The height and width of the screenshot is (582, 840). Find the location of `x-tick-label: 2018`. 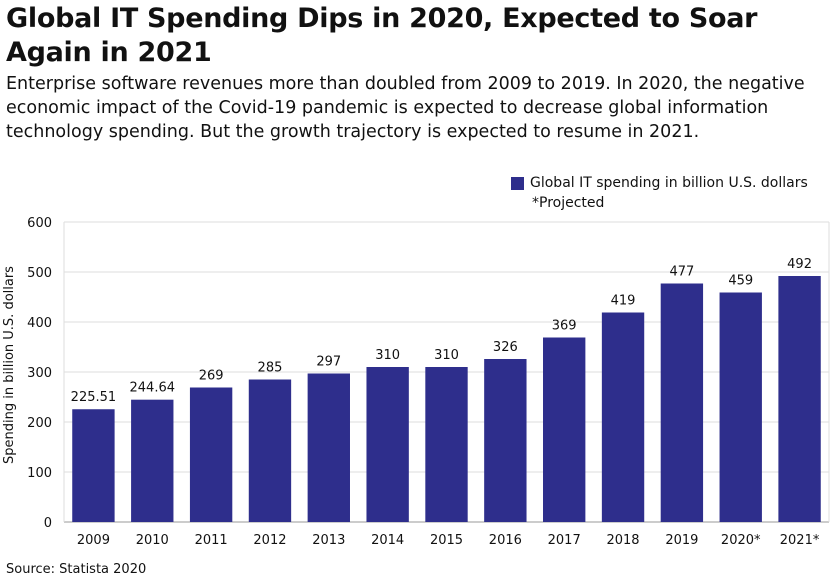

x-tick-label: 2018 is located at coordinates (622, 540).